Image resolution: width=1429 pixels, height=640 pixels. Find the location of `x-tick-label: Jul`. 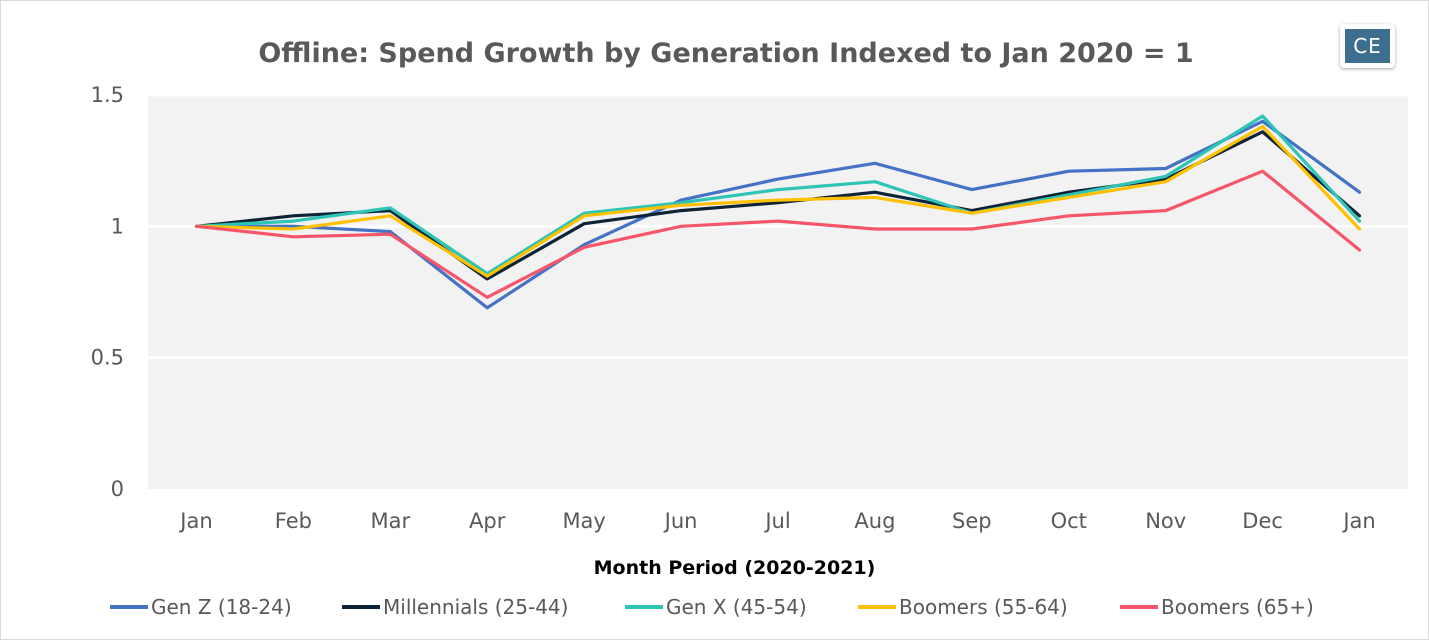

x-tick-label: Jul is located at coordinates (776, 521).